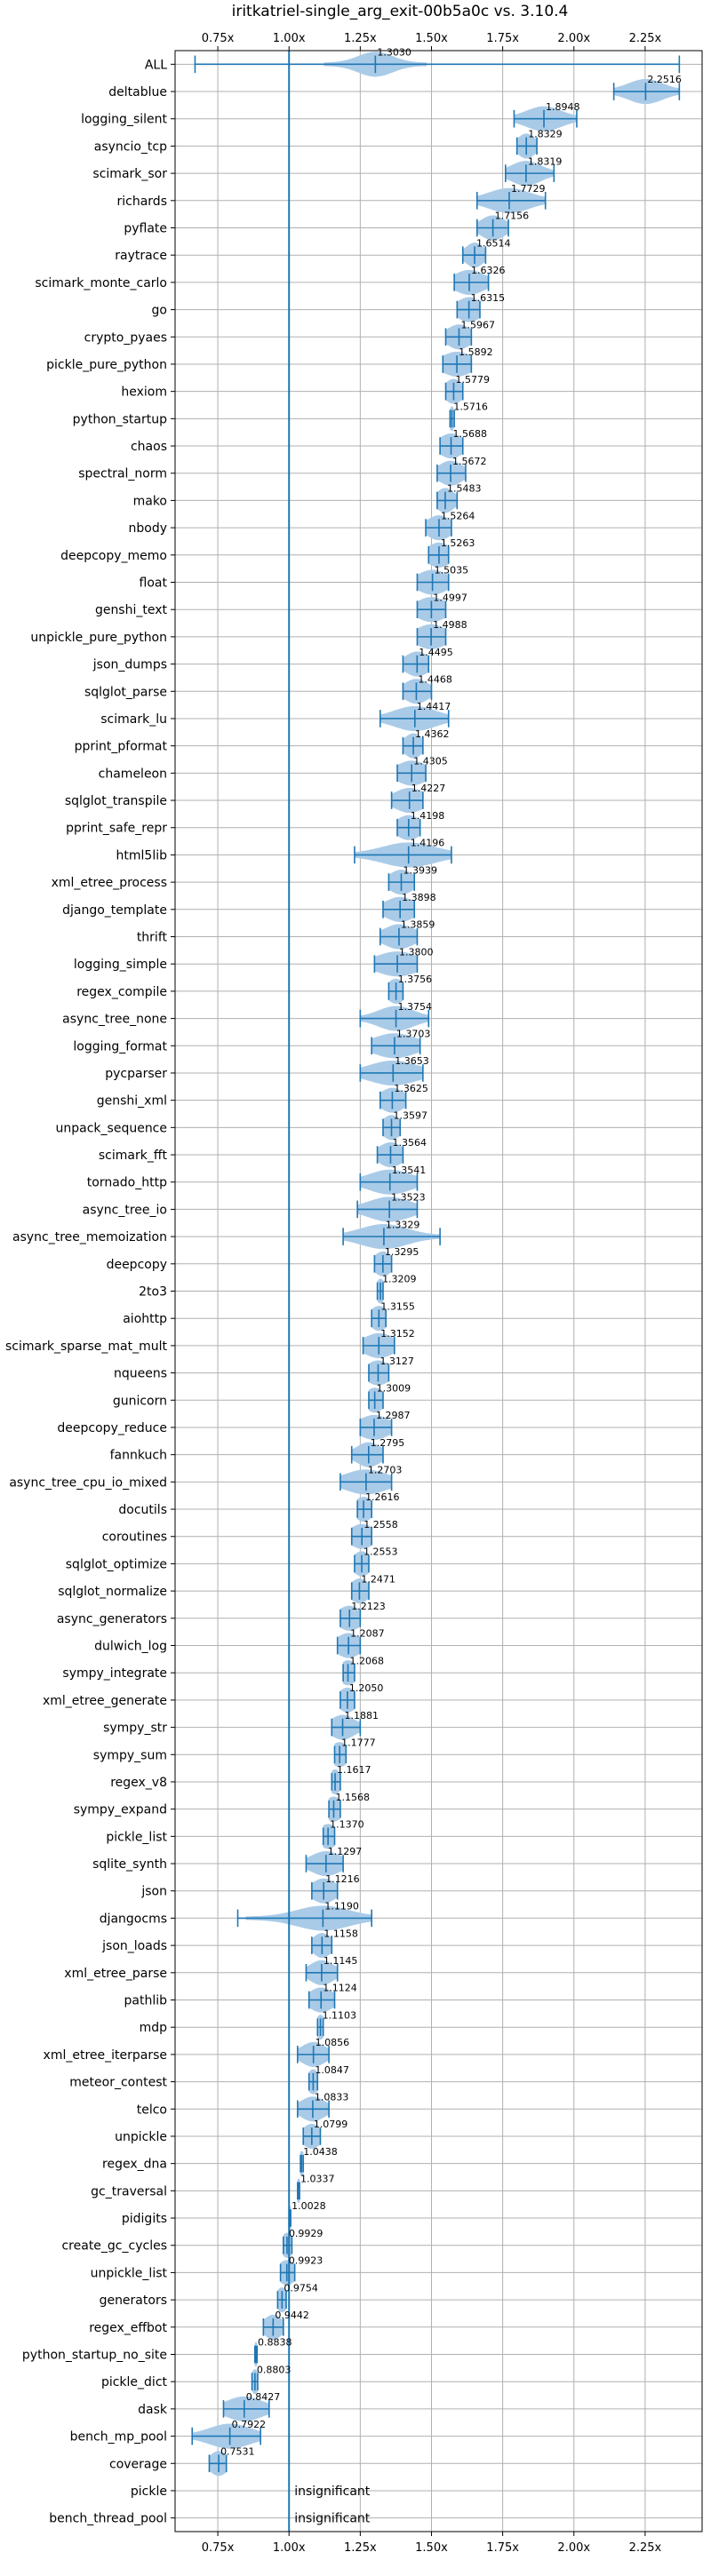 The width and height of the screenshot is (711, 2576). Describe the element at coordinates (573, 38) in the screenshot. I see `x-tick-label-top: 2.00x` at that location.